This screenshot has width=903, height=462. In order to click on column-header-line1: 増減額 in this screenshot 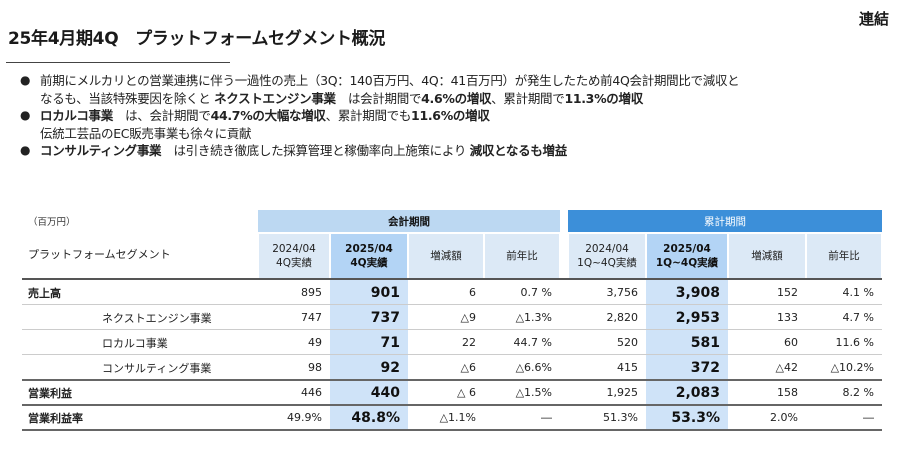, I will do `click(446, 256)`.